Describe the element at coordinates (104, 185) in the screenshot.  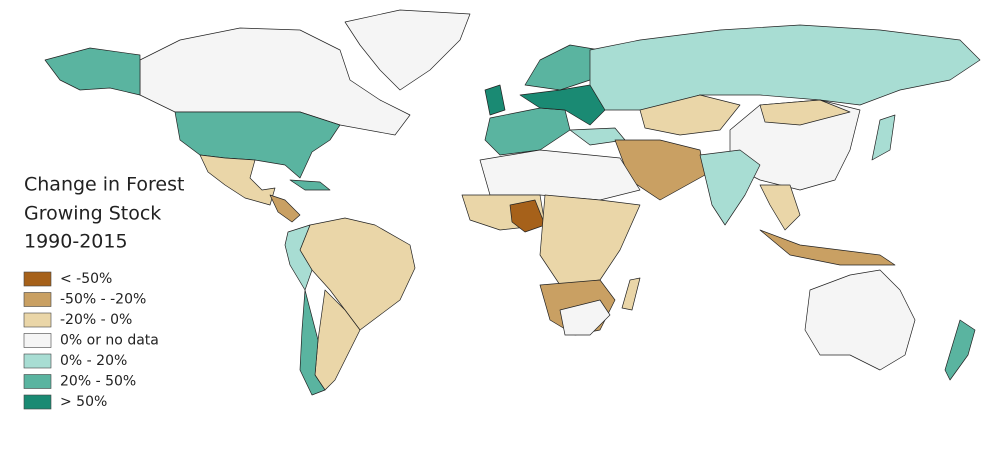
I see `legend-title: Change in Forest` at that location.